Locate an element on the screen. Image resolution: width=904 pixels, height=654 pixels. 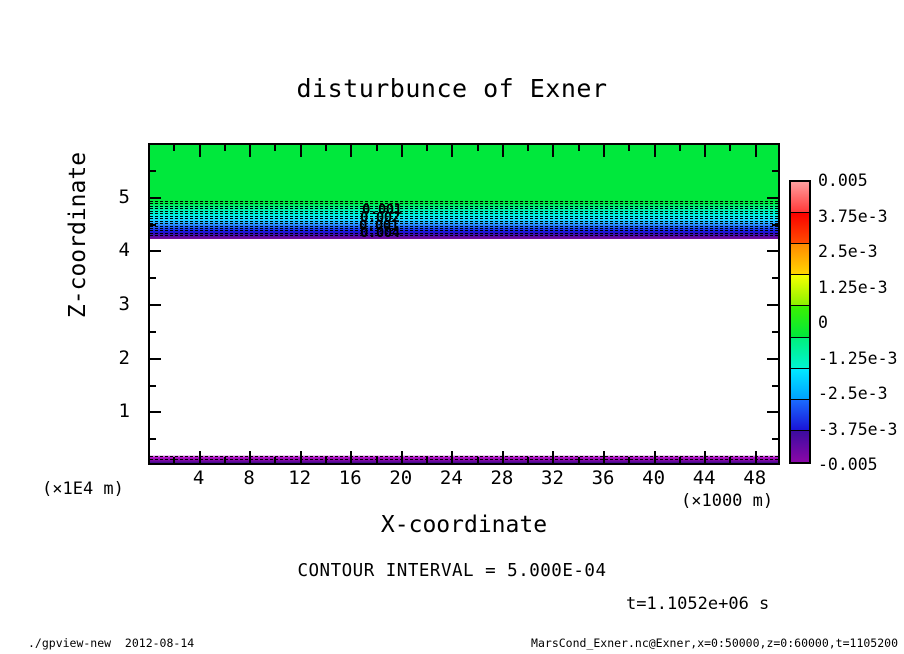
x-tick-label: 44 is located at coordinates (704, 478).